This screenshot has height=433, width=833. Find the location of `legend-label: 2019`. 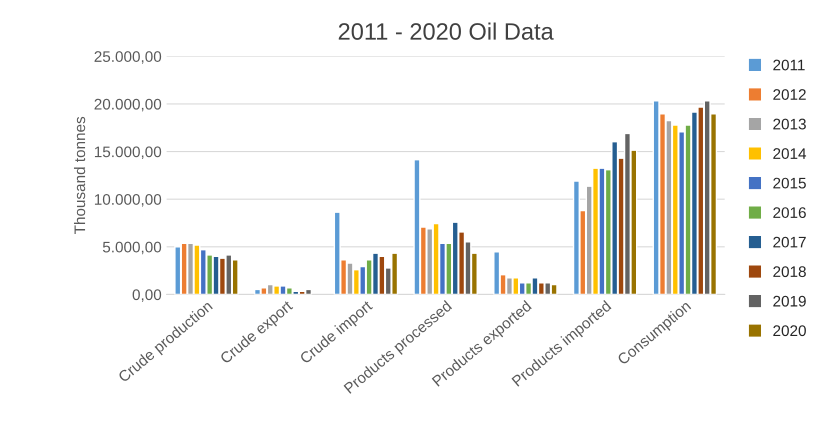

legend-label: 2019 is located at coordinates (789, 301).